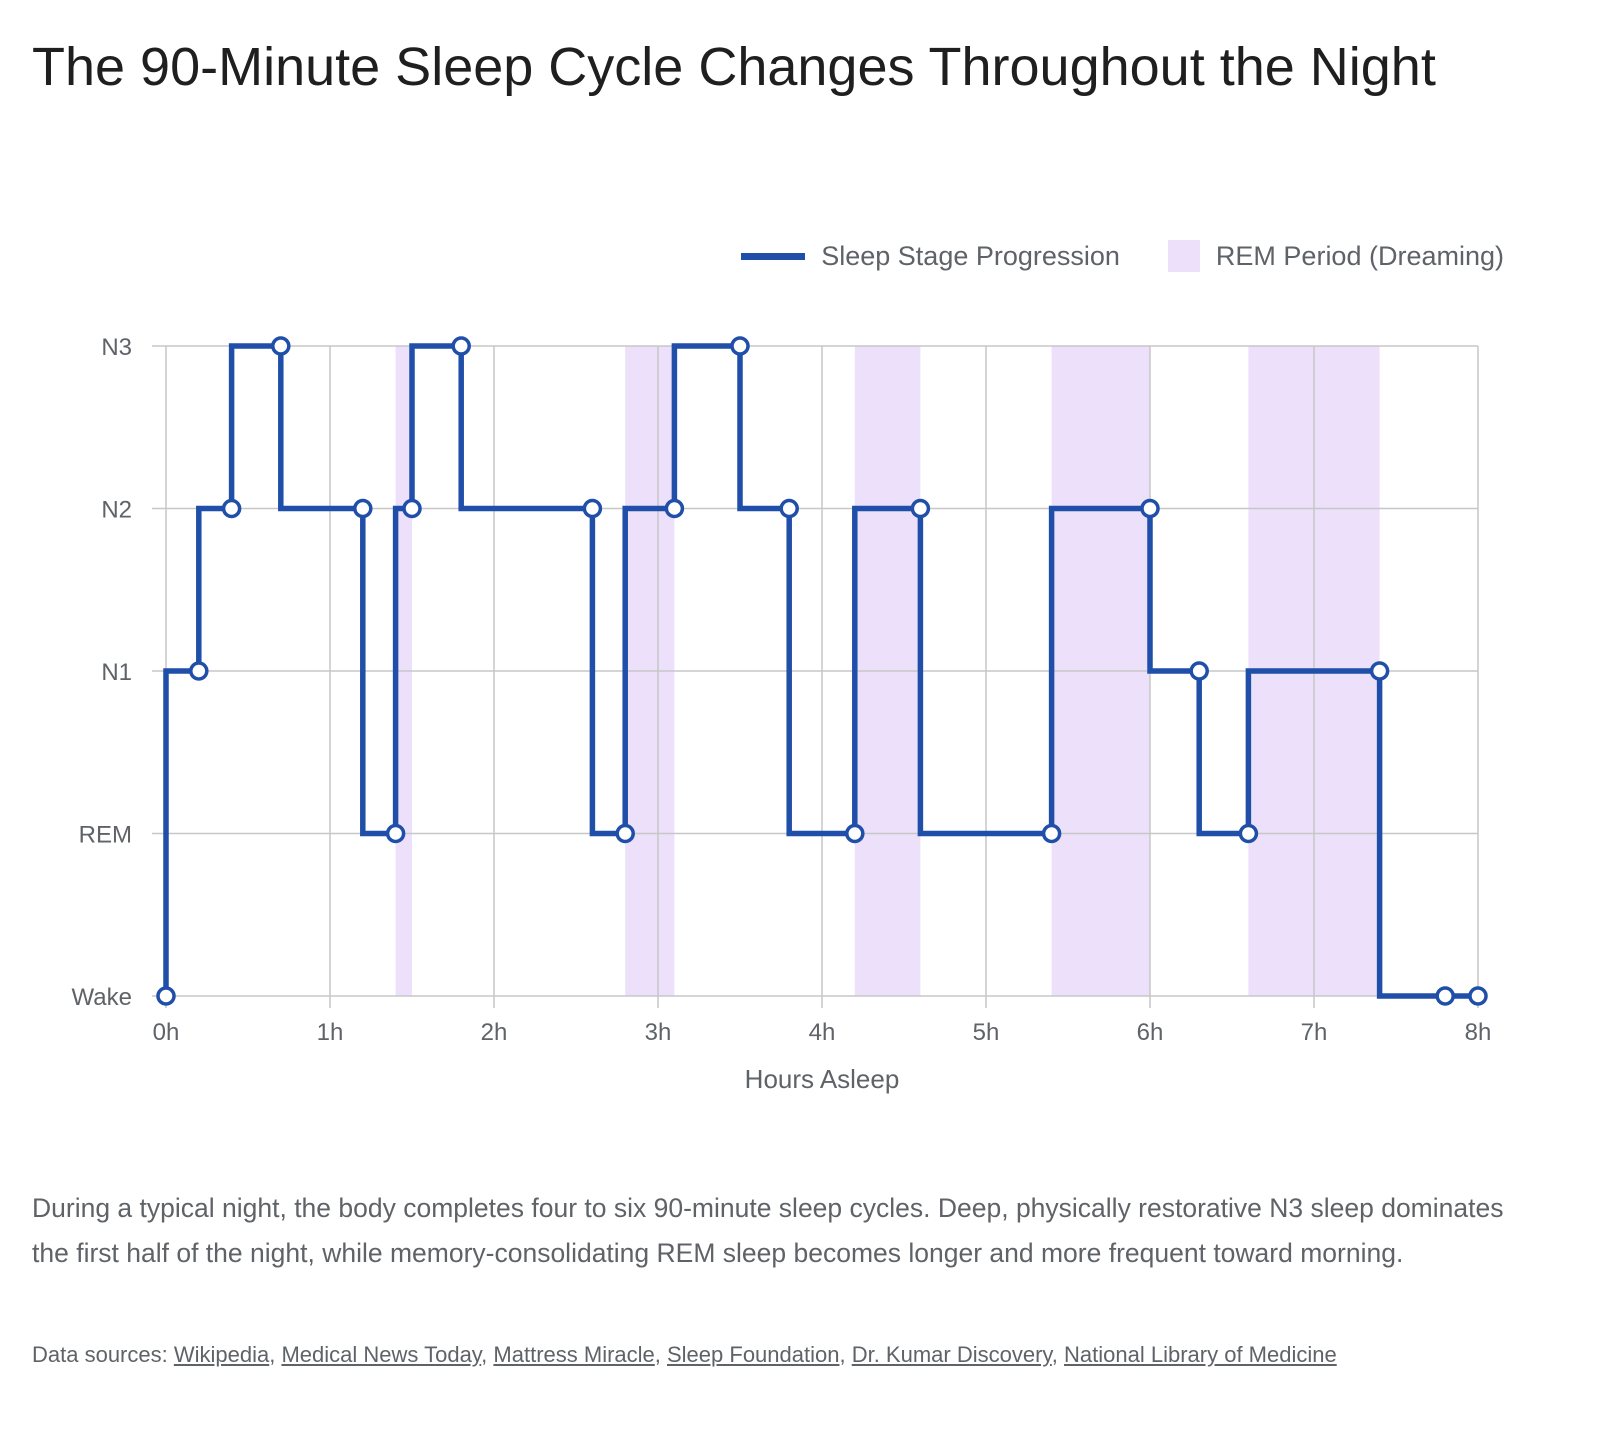  Describe the element at coordinates (1200, 1354) in the screenshot. I see `source-link-6: National Library of Medicine` at that location.